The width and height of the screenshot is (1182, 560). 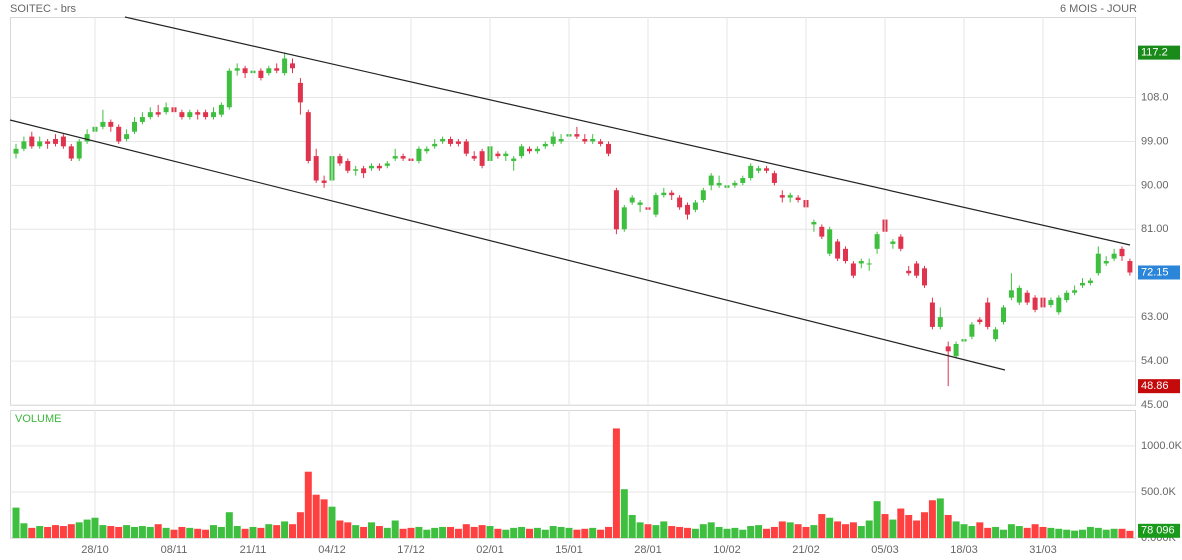 I want to click on volume-marker-label: 78 096, so click(x=1158, y=531).